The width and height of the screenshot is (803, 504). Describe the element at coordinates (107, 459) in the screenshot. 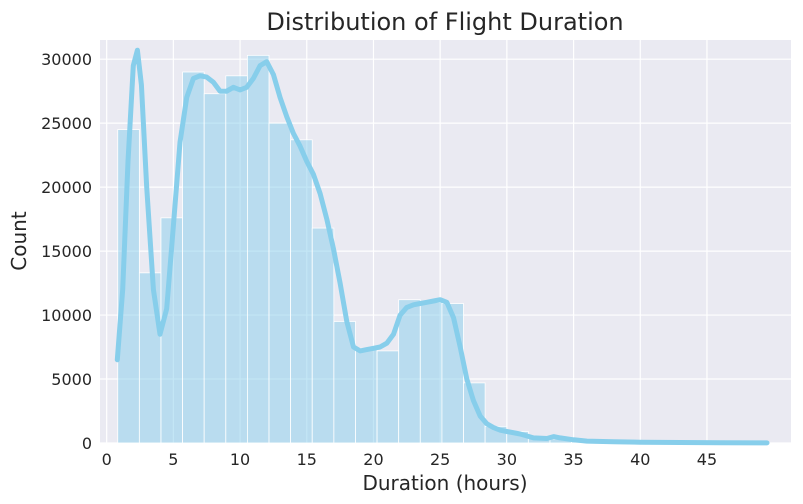

I see `x-tick-label-0: 0` at that location.